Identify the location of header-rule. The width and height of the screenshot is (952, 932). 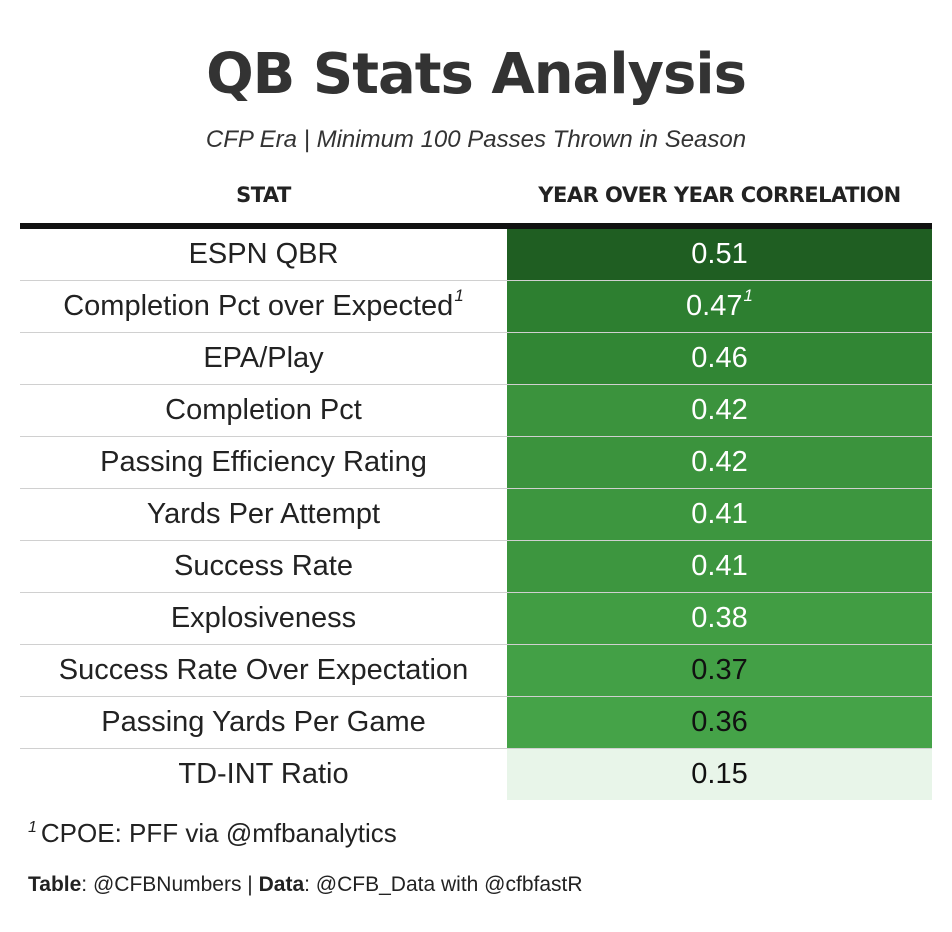
(476, 226).